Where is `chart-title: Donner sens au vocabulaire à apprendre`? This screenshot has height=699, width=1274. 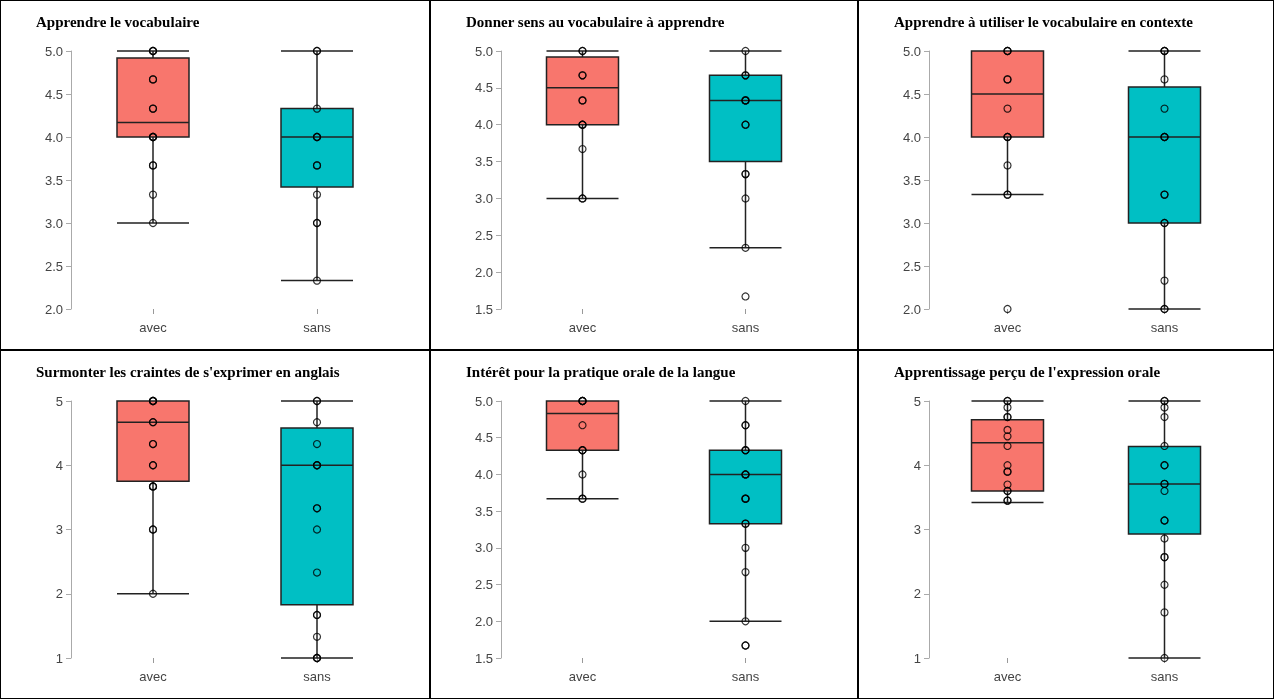
chart-title: Donner sens au vocabulaire à apprendre is located at coordinates (595, 21).